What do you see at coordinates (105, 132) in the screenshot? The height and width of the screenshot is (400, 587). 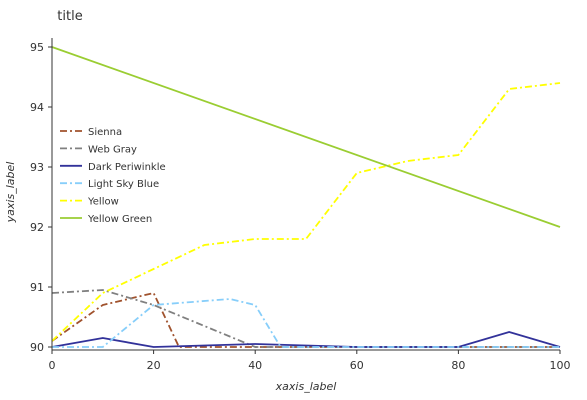 I see `legend-label-sienna: Sienna` at bounding box center [105, 132].